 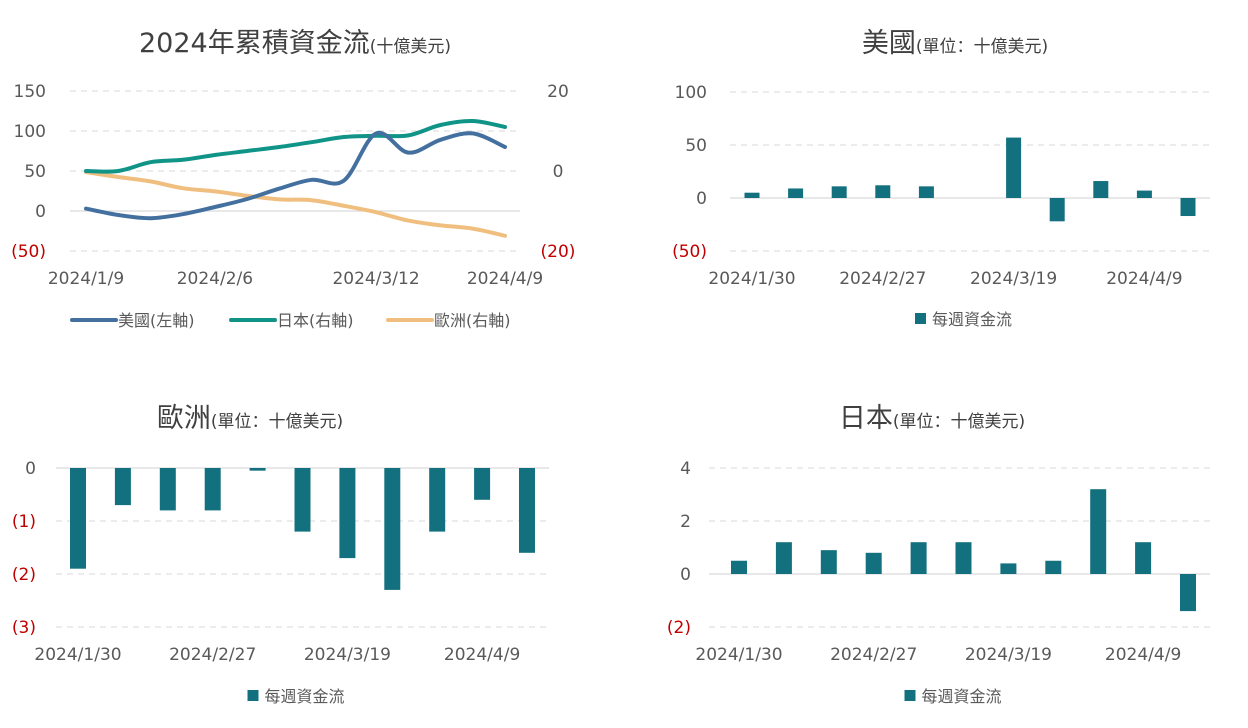 What do you see at coordinates (156, 320) in the screenshot?
I see `legend-label-us: 美國(左軸)` at bounding box center [156, 320].